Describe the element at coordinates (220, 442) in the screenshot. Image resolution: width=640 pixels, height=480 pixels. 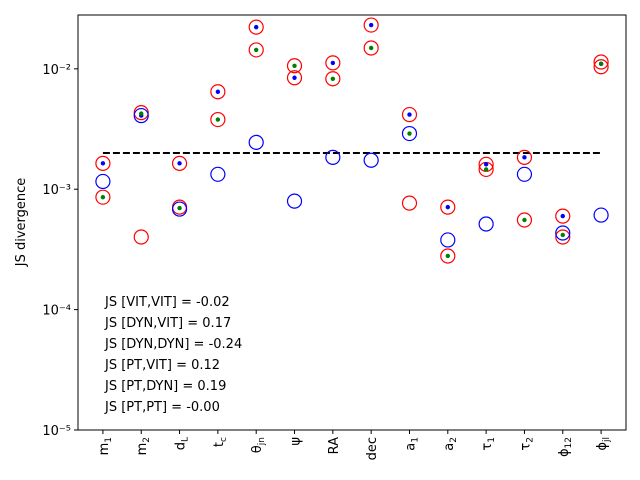
I see `x-tick-label: tc` at that location.